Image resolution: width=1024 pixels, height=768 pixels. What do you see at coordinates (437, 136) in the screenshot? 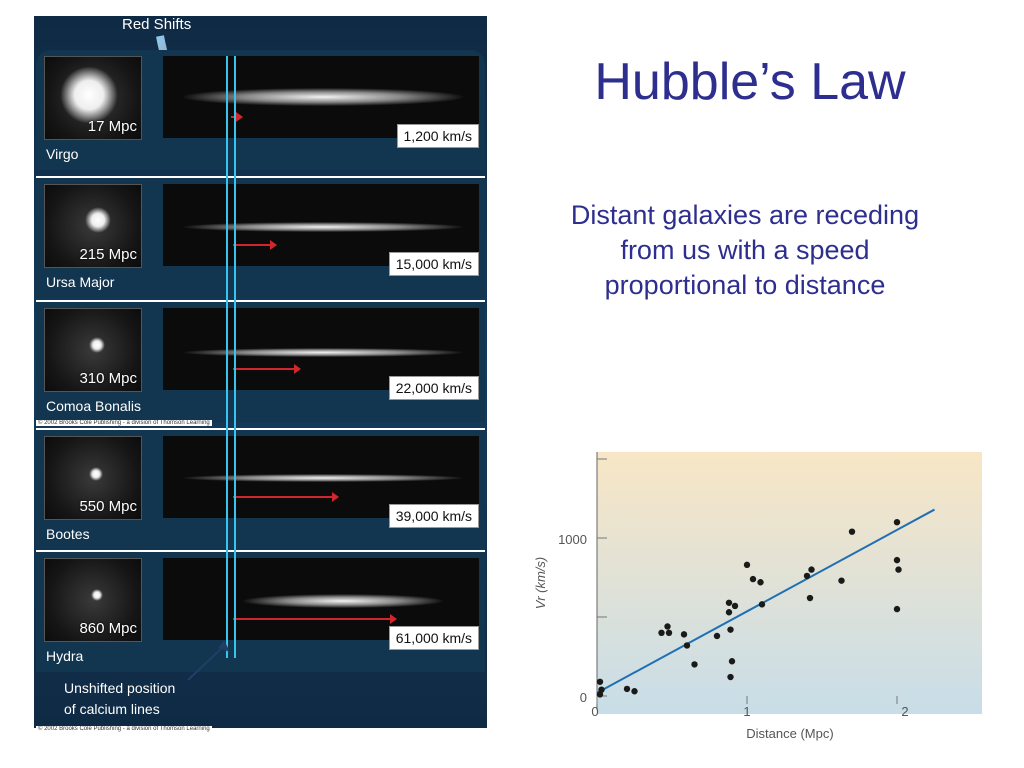
I see `velocity-label: 1,200 km/s` at bounding box center [437, 136].